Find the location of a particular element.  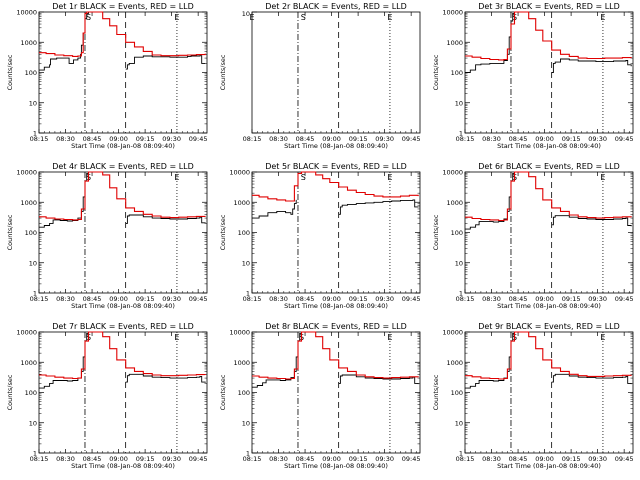

panel-title: Det 1r BLACK = Events, RED = LLD is located at coordinates (123, 6).